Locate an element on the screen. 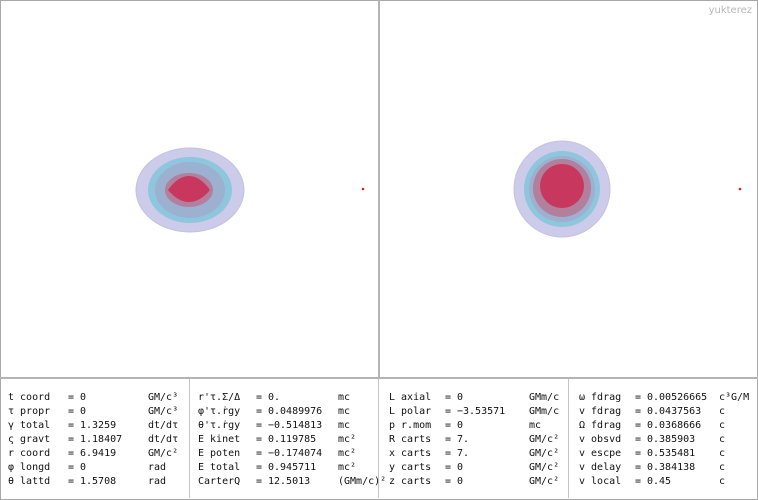  readout-value: 0.0368666 is located at coordinates (674, 425).